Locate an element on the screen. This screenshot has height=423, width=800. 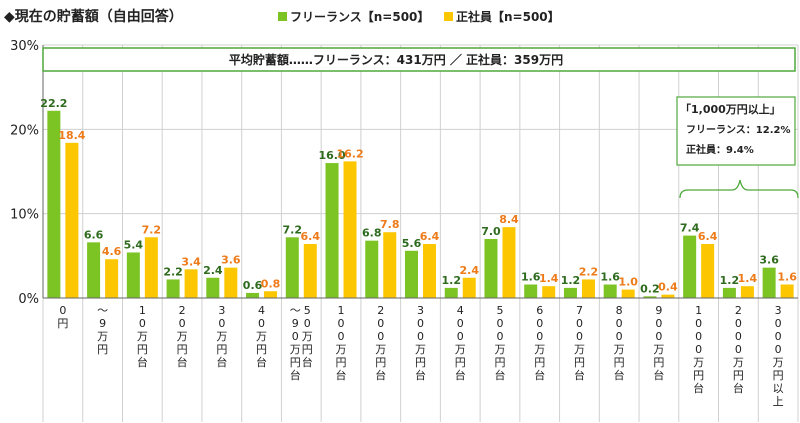
x-tick-char: 1 is located at coordinates (698, 310).